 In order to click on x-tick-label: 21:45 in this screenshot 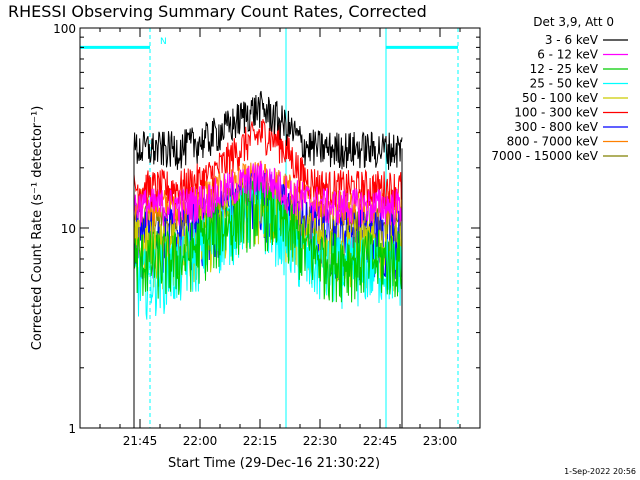, I will do `click(140, 441)`.